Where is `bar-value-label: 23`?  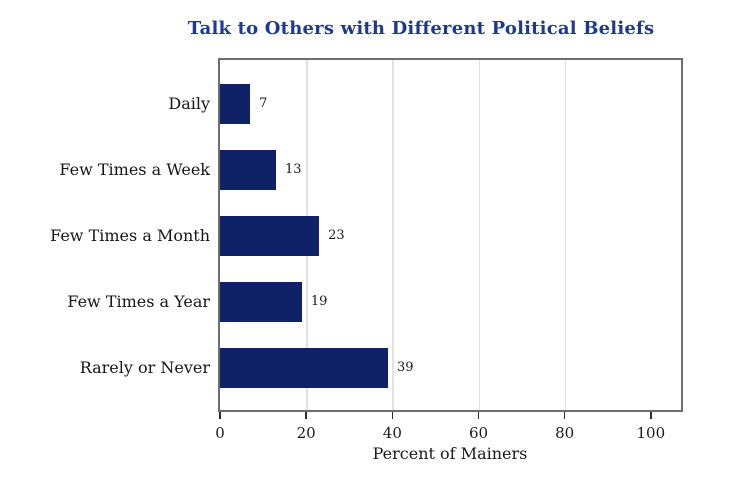 bar-value-label: 23 is located at coordinates (336, 235).